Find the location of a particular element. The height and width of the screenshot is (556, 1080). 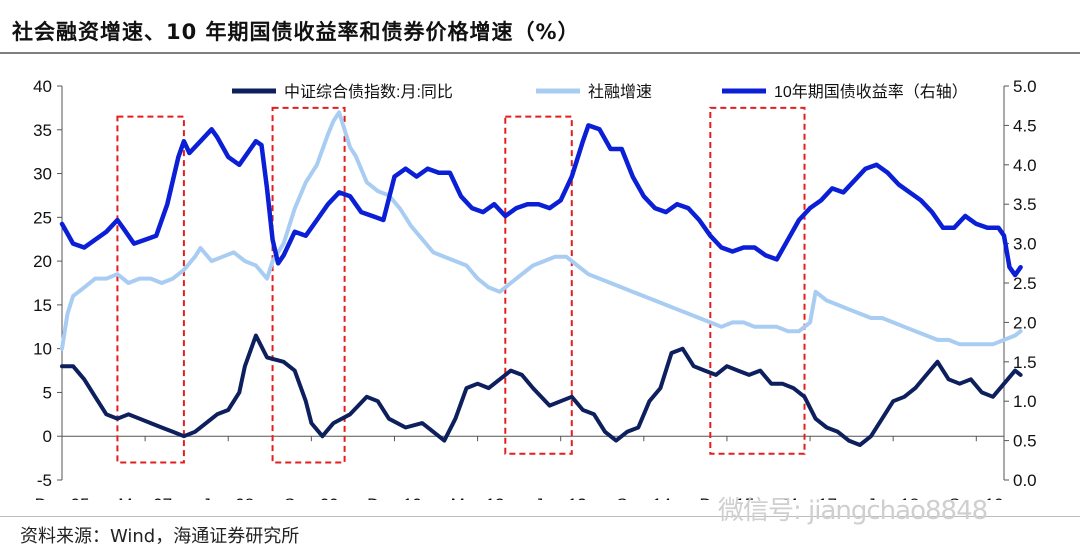

x-tick-label: Dec-15 is located at coordinates (727, 497).